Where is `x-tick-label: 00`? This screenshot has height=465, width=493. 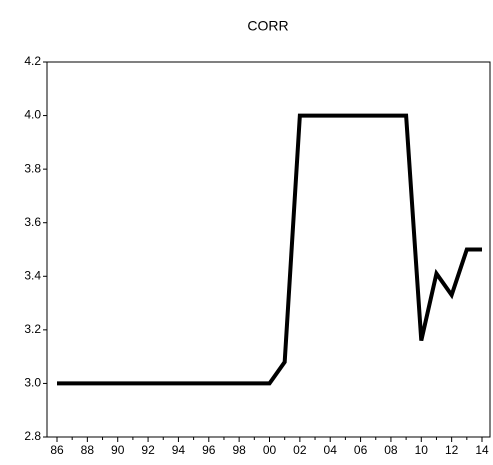 x-tick-label: 00 is located at coordinates (270, 450).